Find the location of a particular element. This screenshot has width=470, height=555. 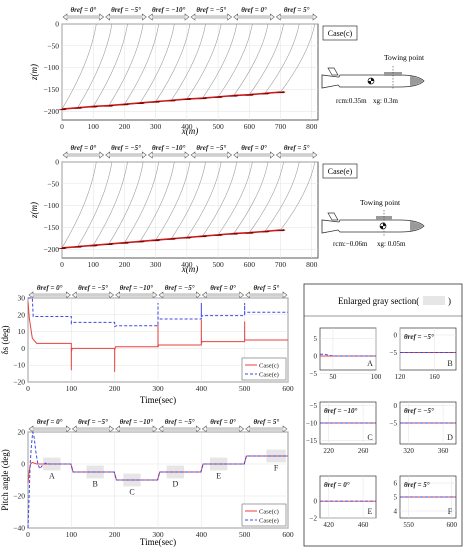

case-label: Case(c) is located at coordinates (340, 33).